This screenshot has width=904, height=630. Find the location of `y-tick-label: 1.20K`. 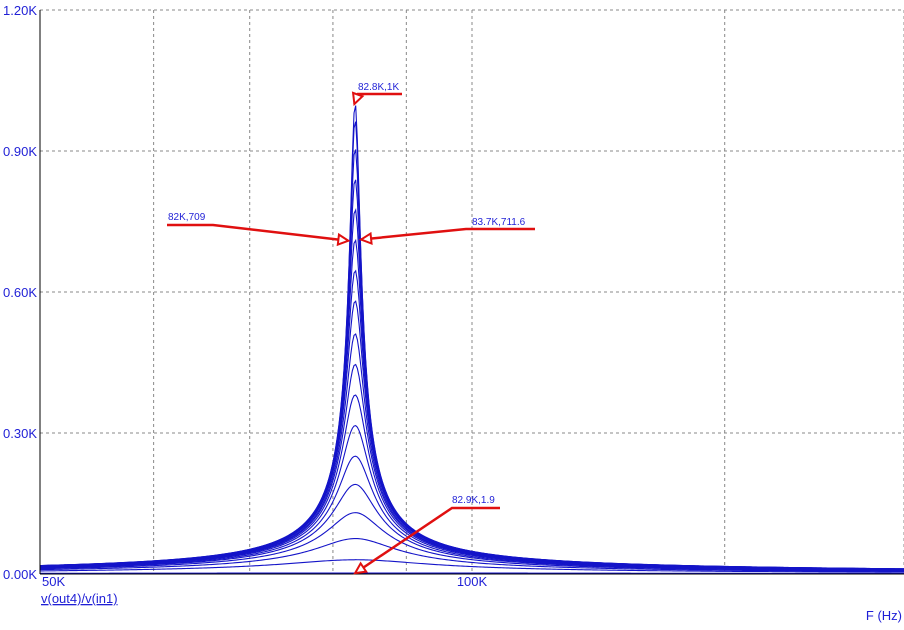

y-tick-label: 1.20K is located at coordinates (20, 10).